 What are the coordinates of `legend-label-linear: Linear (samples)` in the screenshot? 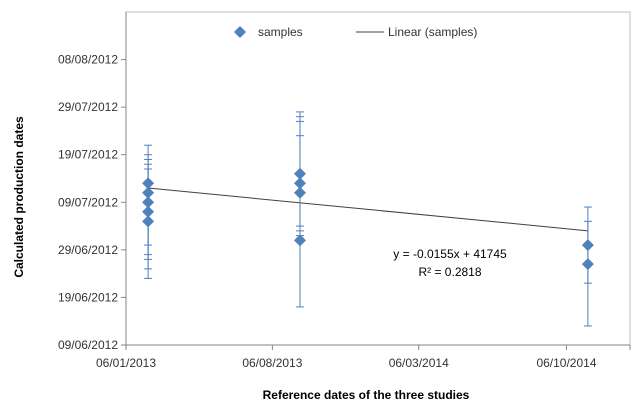 It's located at (432, 32).